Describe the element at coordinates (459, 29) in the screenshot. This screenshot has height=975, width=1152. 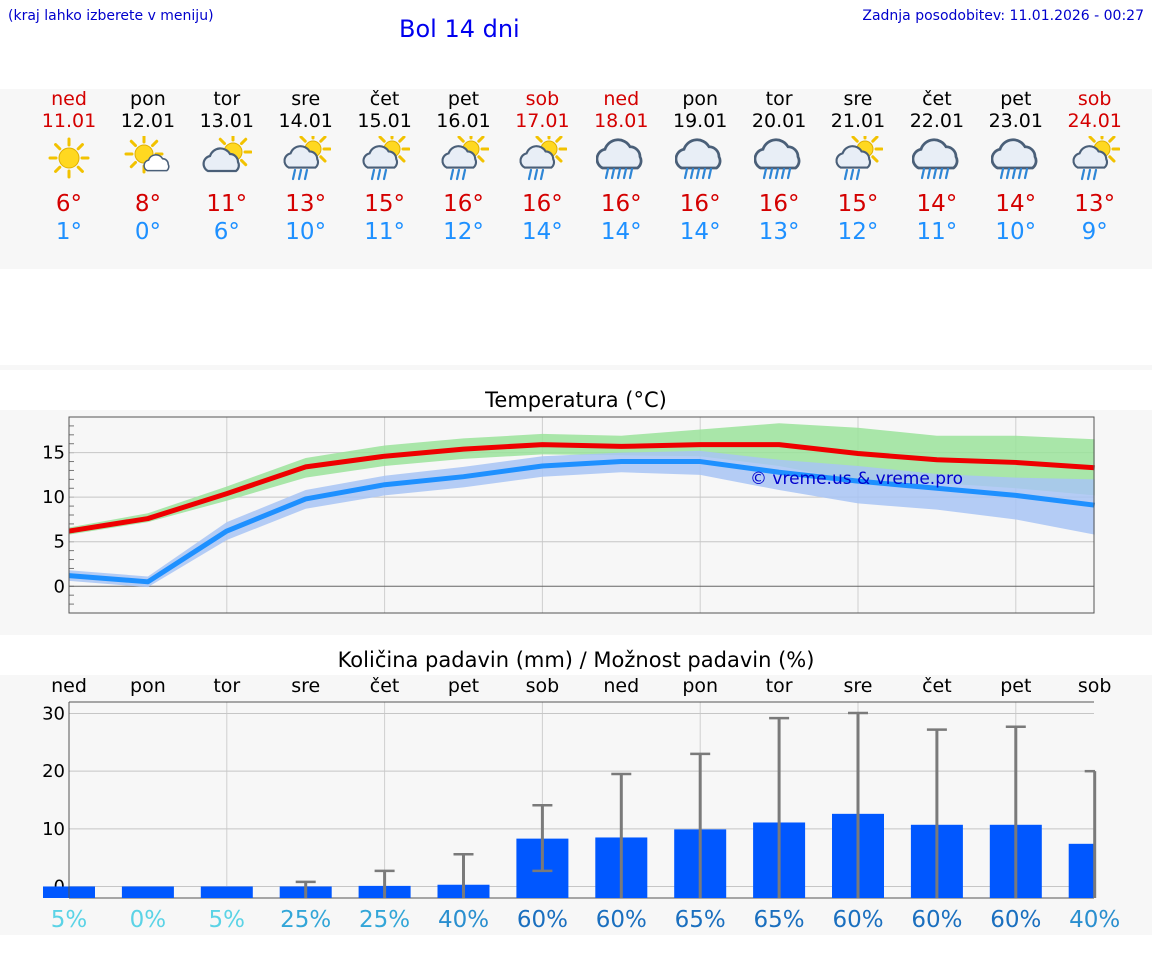
I see `page-title: Bol 14 dni` at that location.